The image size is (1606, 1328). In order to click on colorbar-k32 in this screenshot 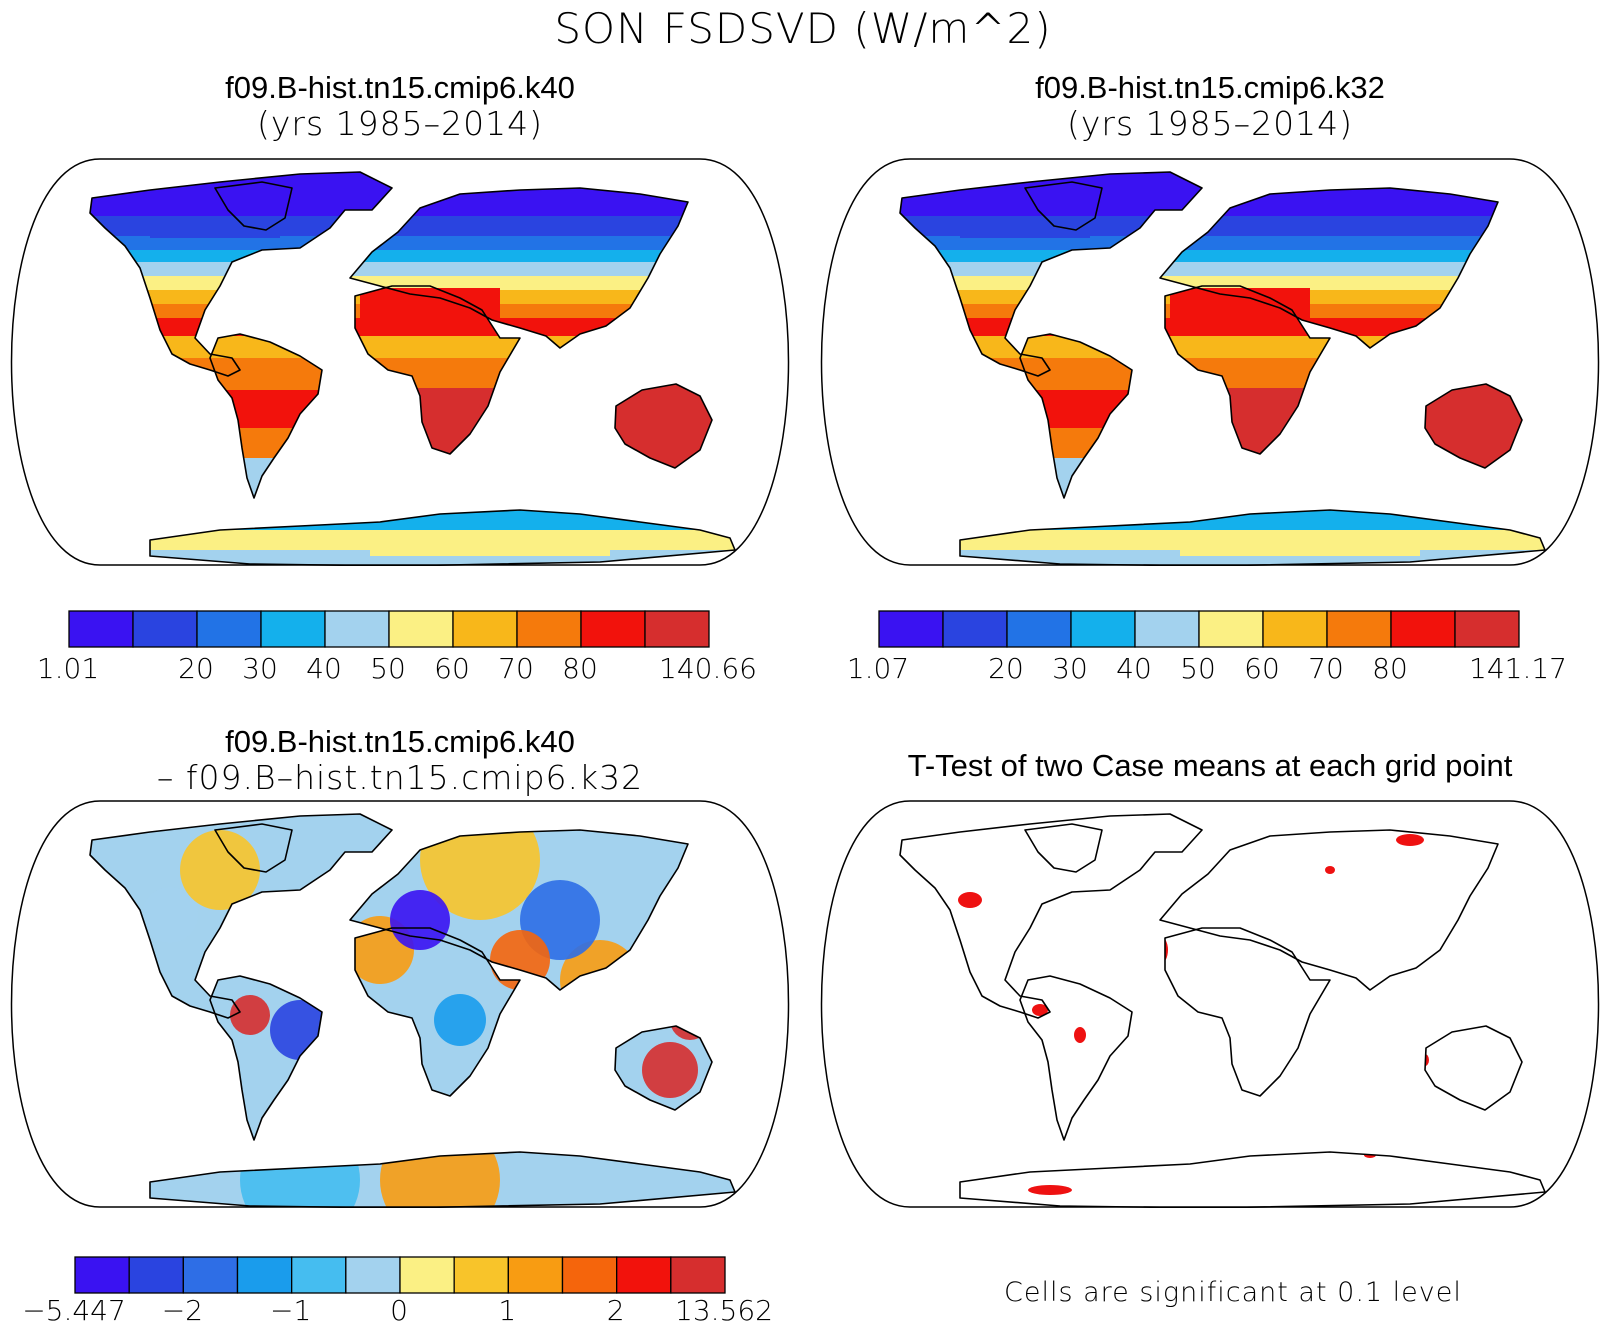, I will do `click(1199, 629)`.